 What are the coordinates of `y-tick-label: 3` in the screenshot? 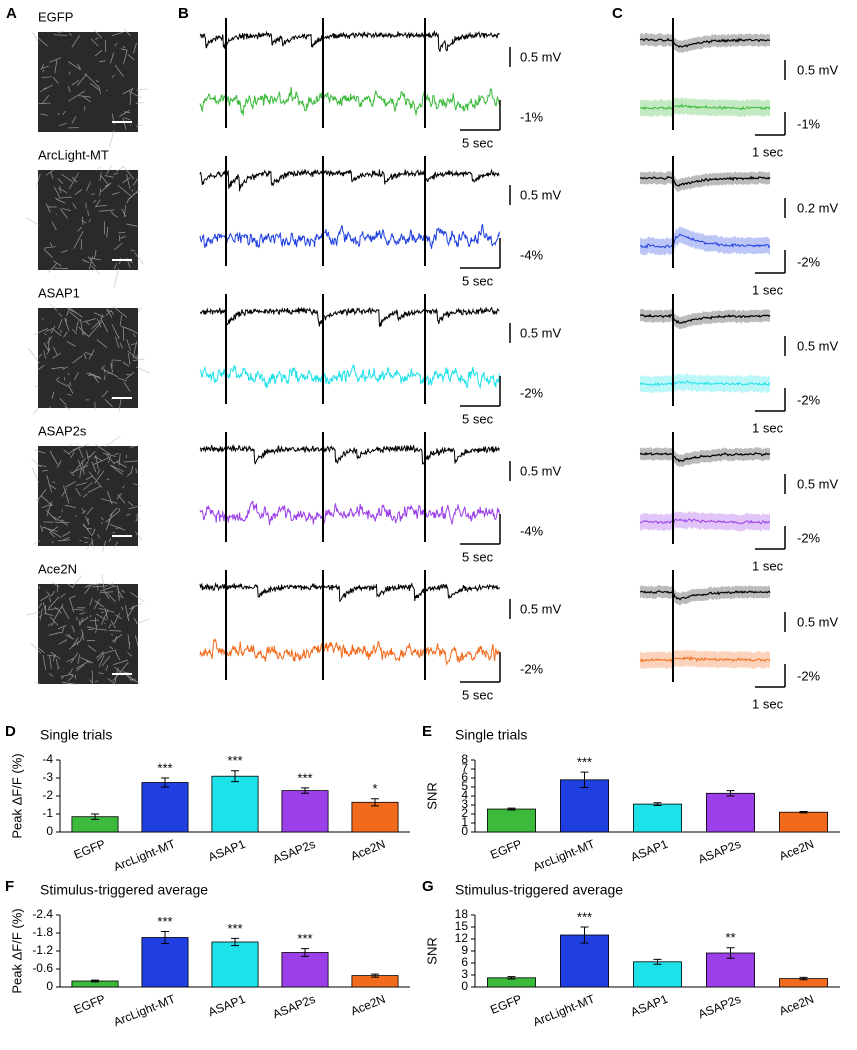 It's located at (464, 804).